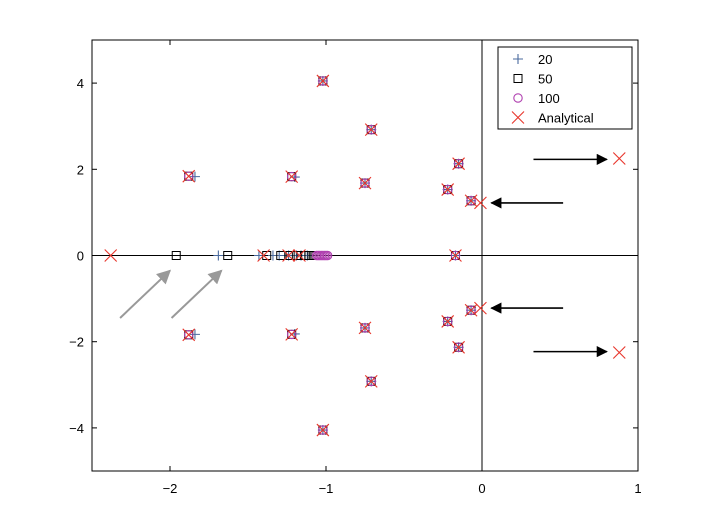 The height and width of the screenshot is (530, 706). Describe the element at coordinates (76, 342) in the screenshot. I see `y-tick-label: −2` at that location.